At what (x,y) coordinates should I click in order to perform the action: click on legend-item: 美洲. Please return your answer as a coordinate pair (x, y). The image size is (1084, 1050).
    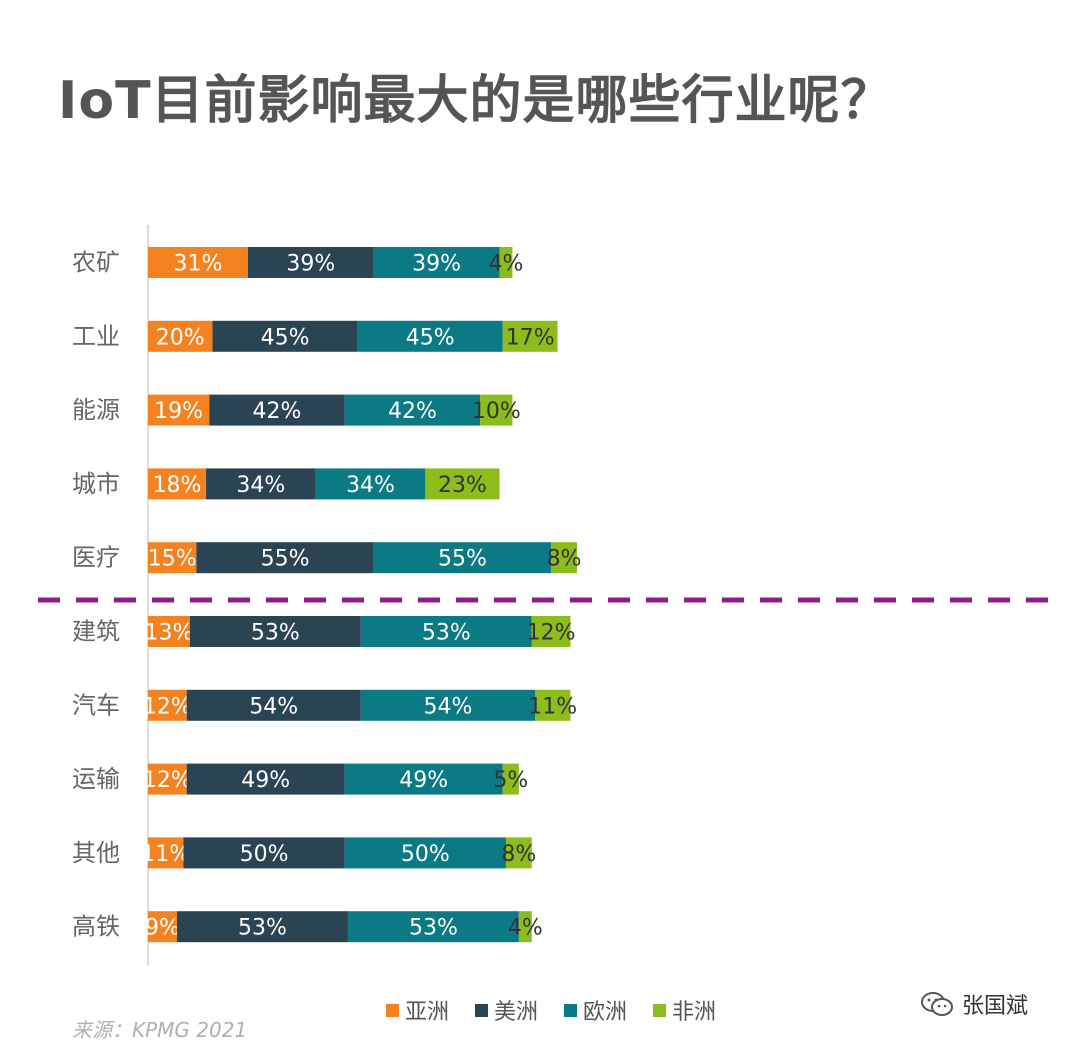
    Looking at the image, I should click on (506, 1010).